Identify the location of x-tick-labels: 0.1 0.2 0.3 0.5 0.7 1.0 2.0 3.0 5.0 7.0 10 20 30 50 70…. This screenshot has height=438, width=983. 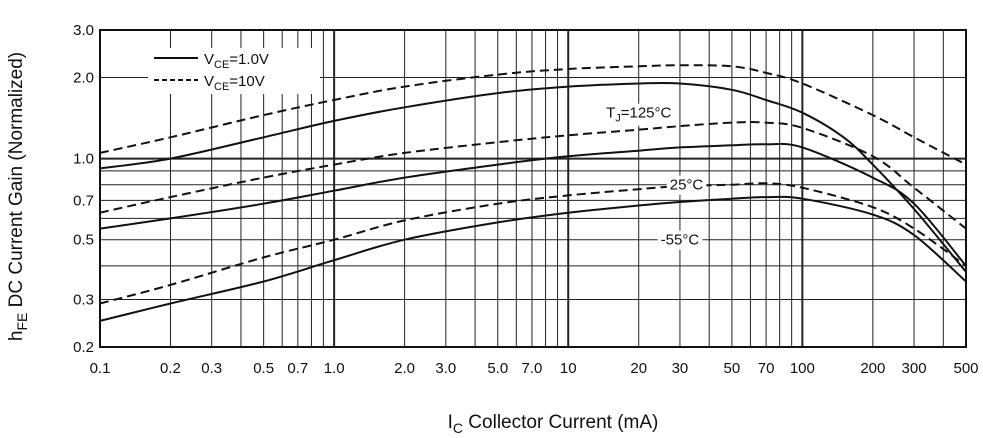
(534, 368).